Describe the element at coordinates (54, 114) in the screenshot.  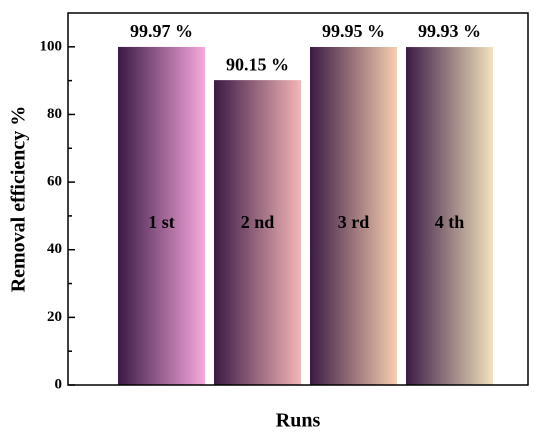
I see `y-tick-label: 80` at that location.